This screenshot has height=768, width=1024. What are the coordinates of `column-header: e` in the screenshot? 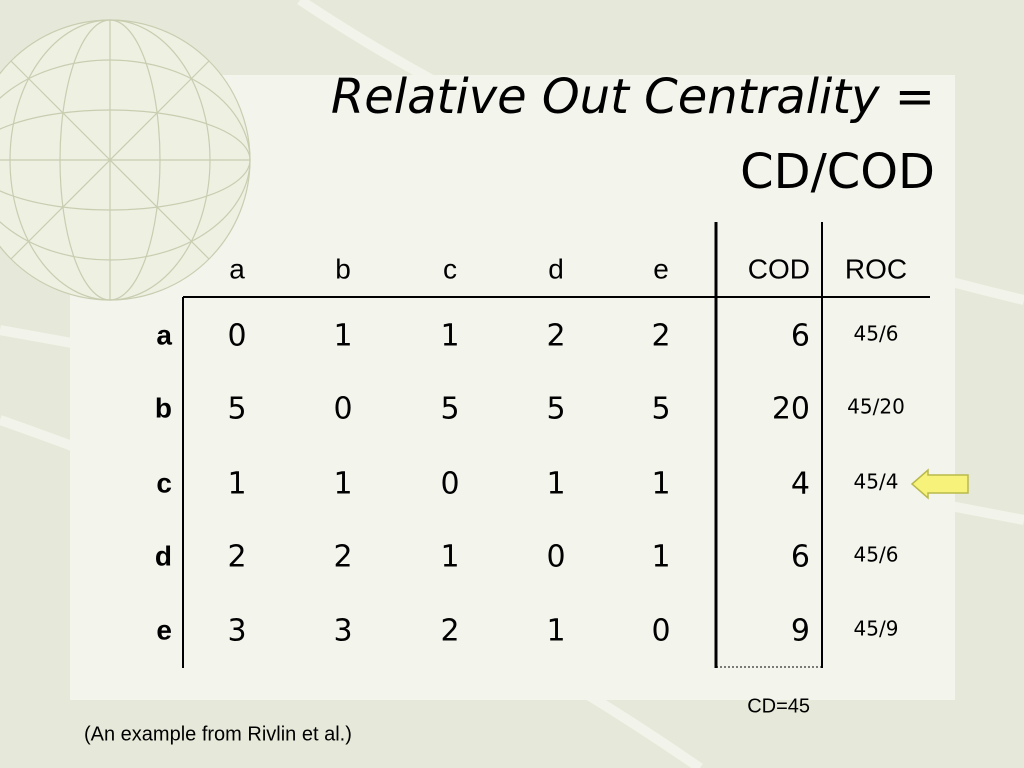 It's located at (661, 268).